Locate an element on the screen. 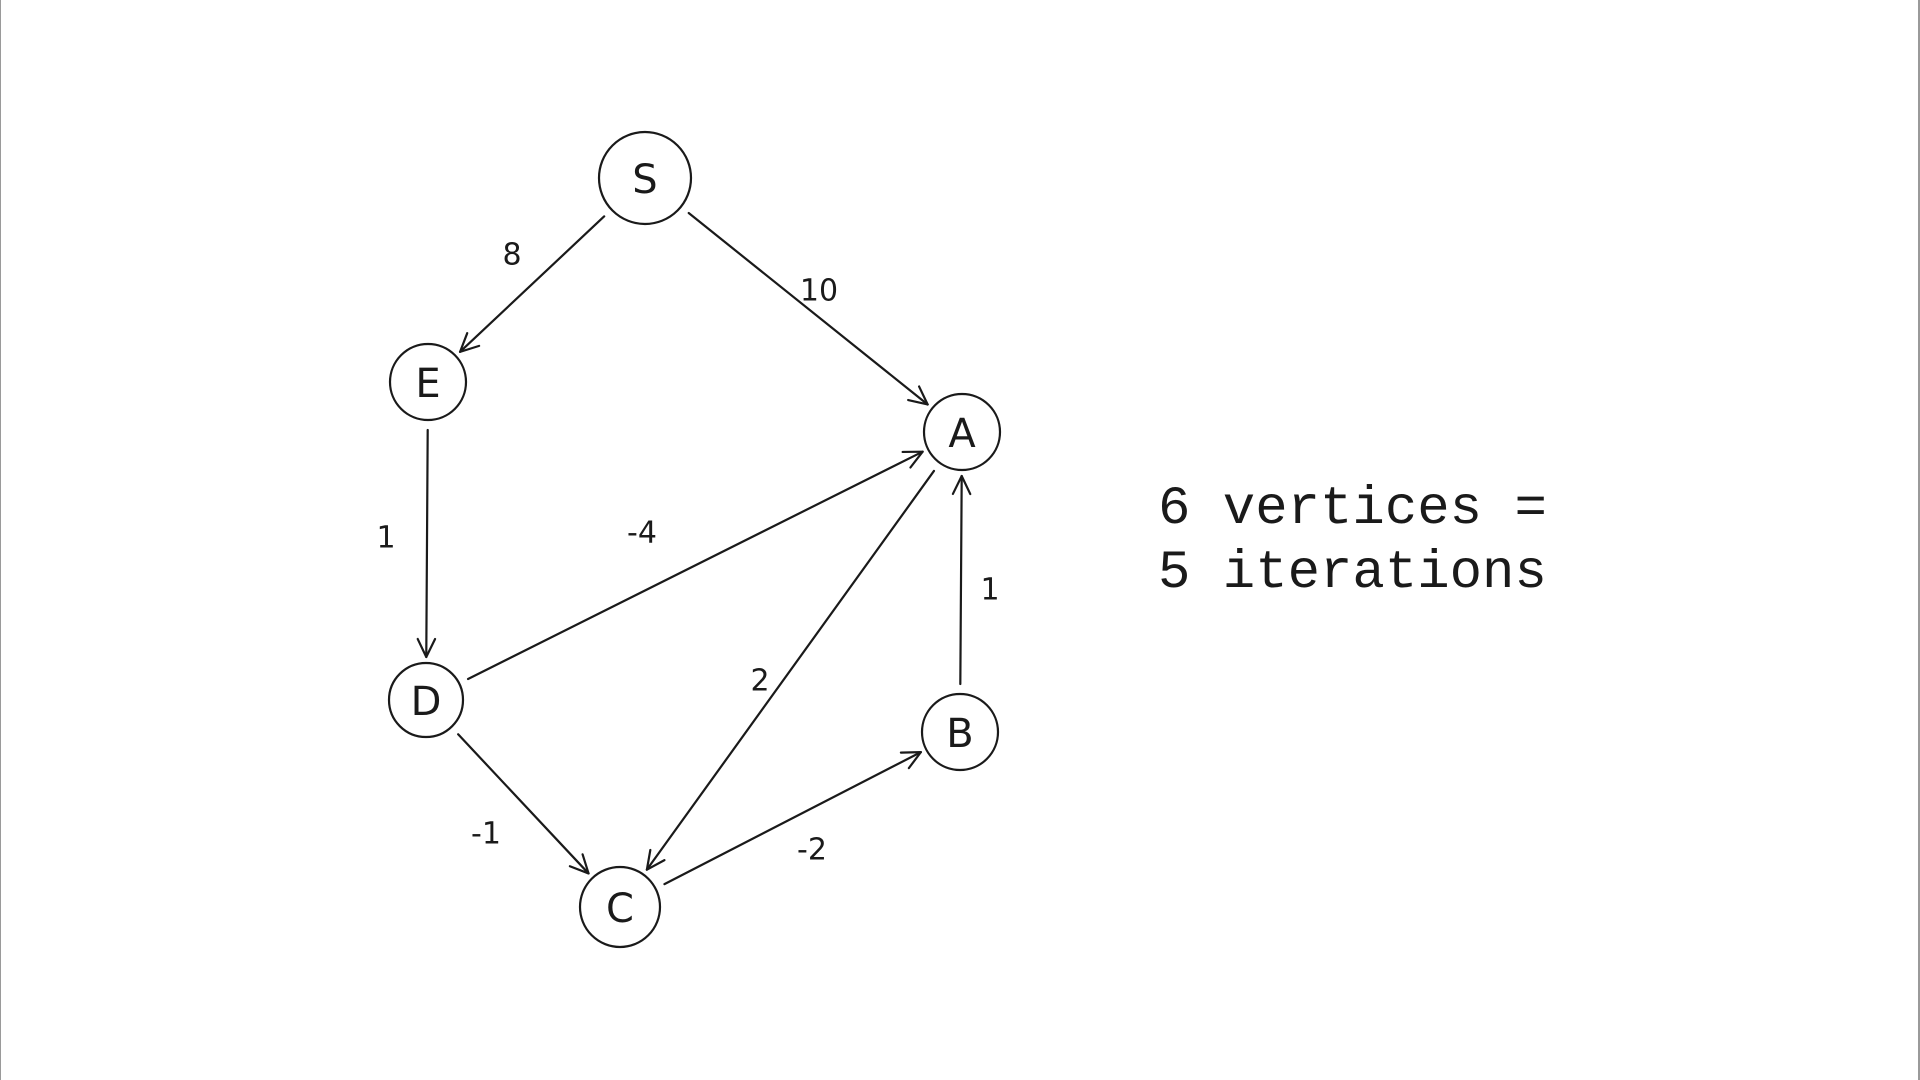 The height and width of the screenshot is (1080, 1920). node-a: A is located at coordinates (962, 432).